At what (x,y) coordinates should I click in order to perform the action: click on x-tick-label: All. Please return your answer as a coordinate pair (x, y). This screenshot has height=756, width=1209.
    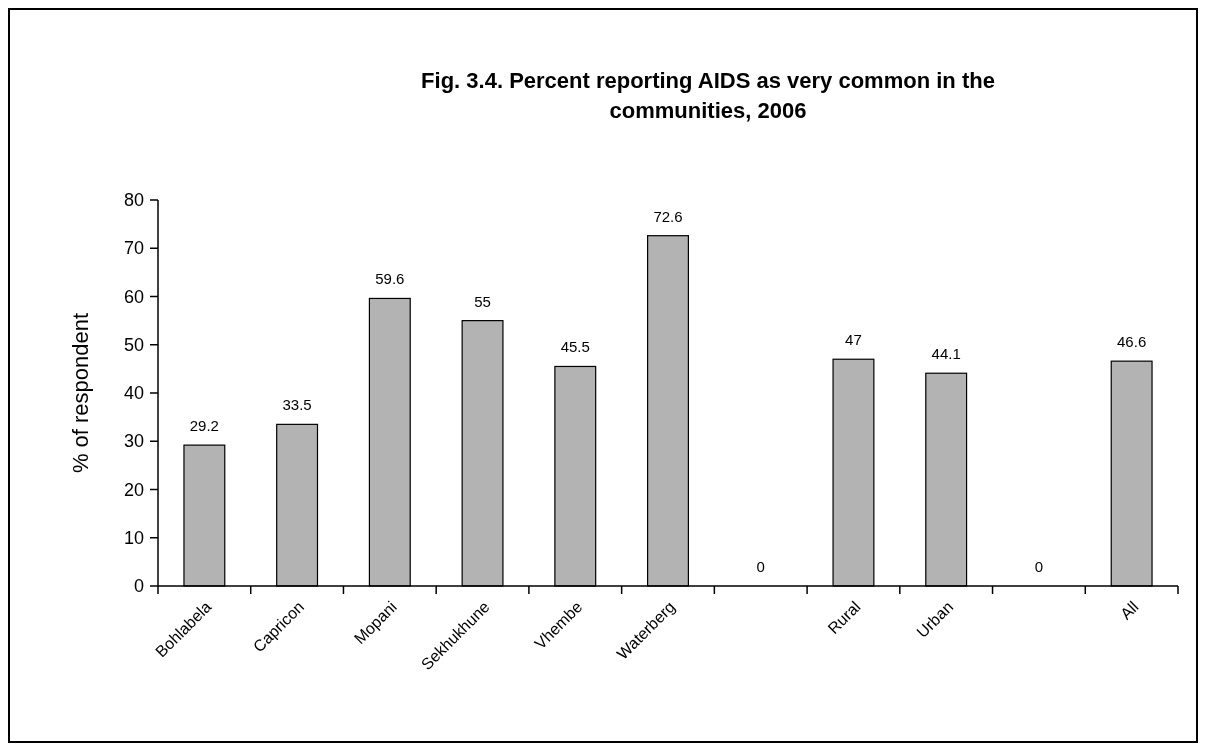
    Looking at the image, I should click on (1129, 610).